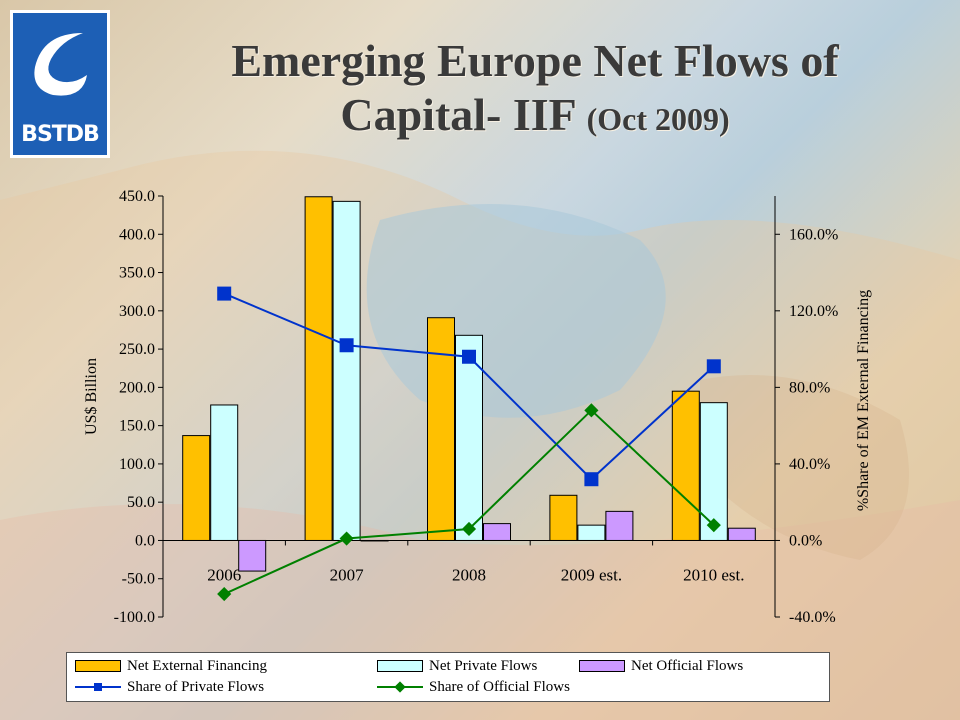  I want to click on legend-label-share-private: Share of Private Flows, so click(196, 686).